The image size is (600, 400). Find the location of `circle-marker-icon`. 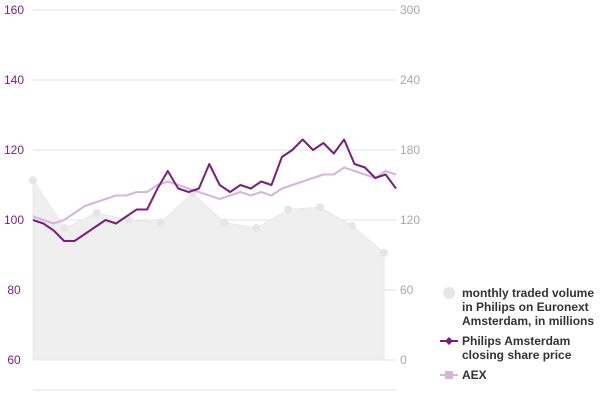

circle-marker-icon is located at coordinates (449, 293).